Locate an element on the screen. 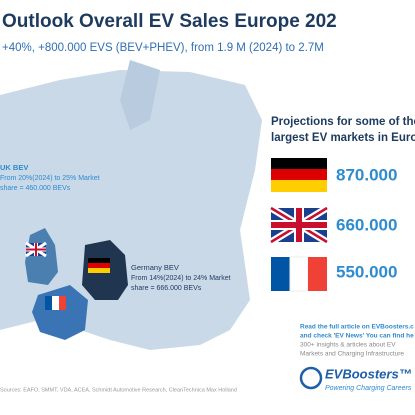 The height and width of the screenshot is (415, 415). article-line: Read the full article on EVBoosters.c is located at coordinates (357, 327).